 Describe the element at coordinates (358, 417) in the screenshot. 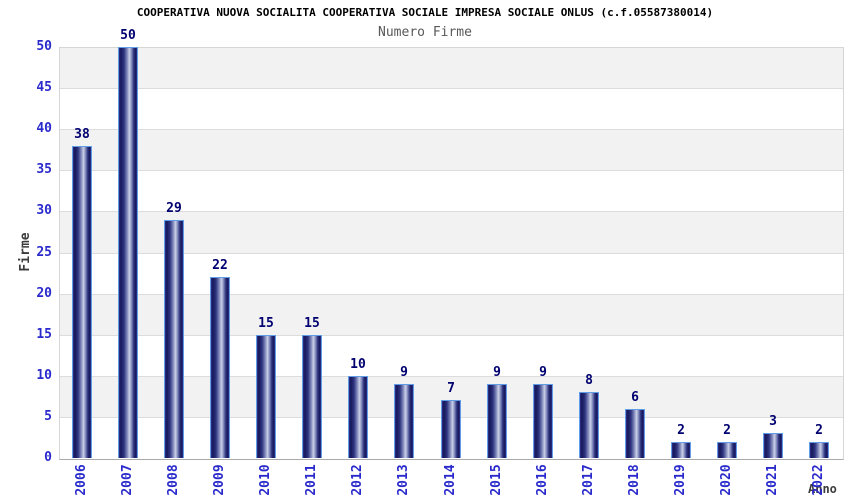

I see `bar-2012` at that location.